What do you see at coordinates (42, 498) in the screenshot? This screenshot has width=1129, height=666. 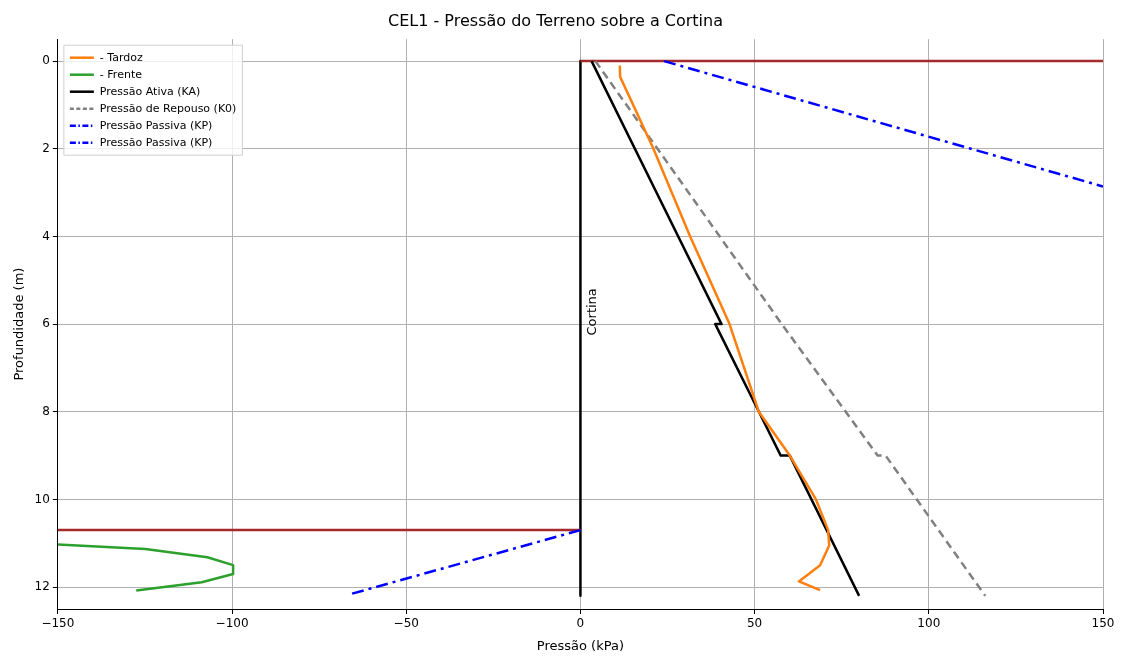 I see `y-tick-label: 10` at bounding box center [42, 498].